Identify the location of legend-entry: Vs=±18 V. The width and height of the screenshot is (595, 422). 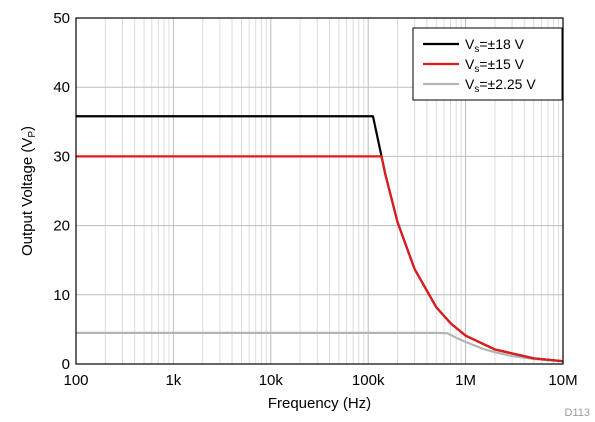
(495, 45).